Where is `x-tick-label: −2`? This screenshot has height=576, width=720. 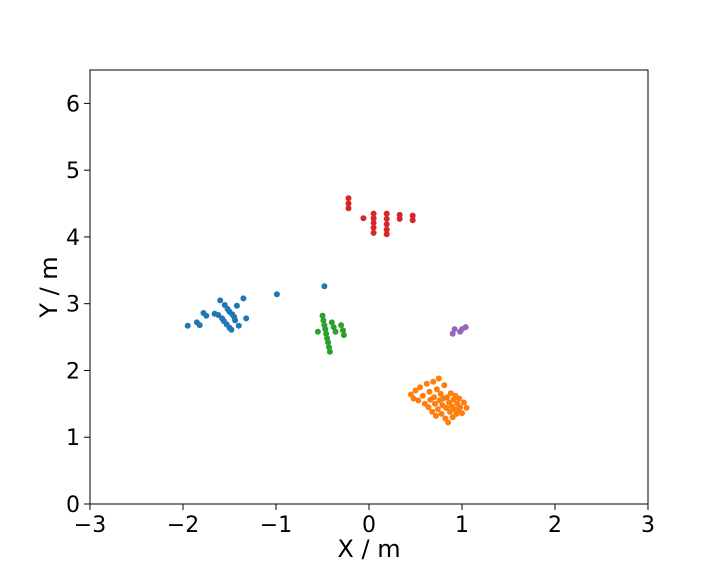 x-tick-label: −2 is located at coordinates (183, 525).